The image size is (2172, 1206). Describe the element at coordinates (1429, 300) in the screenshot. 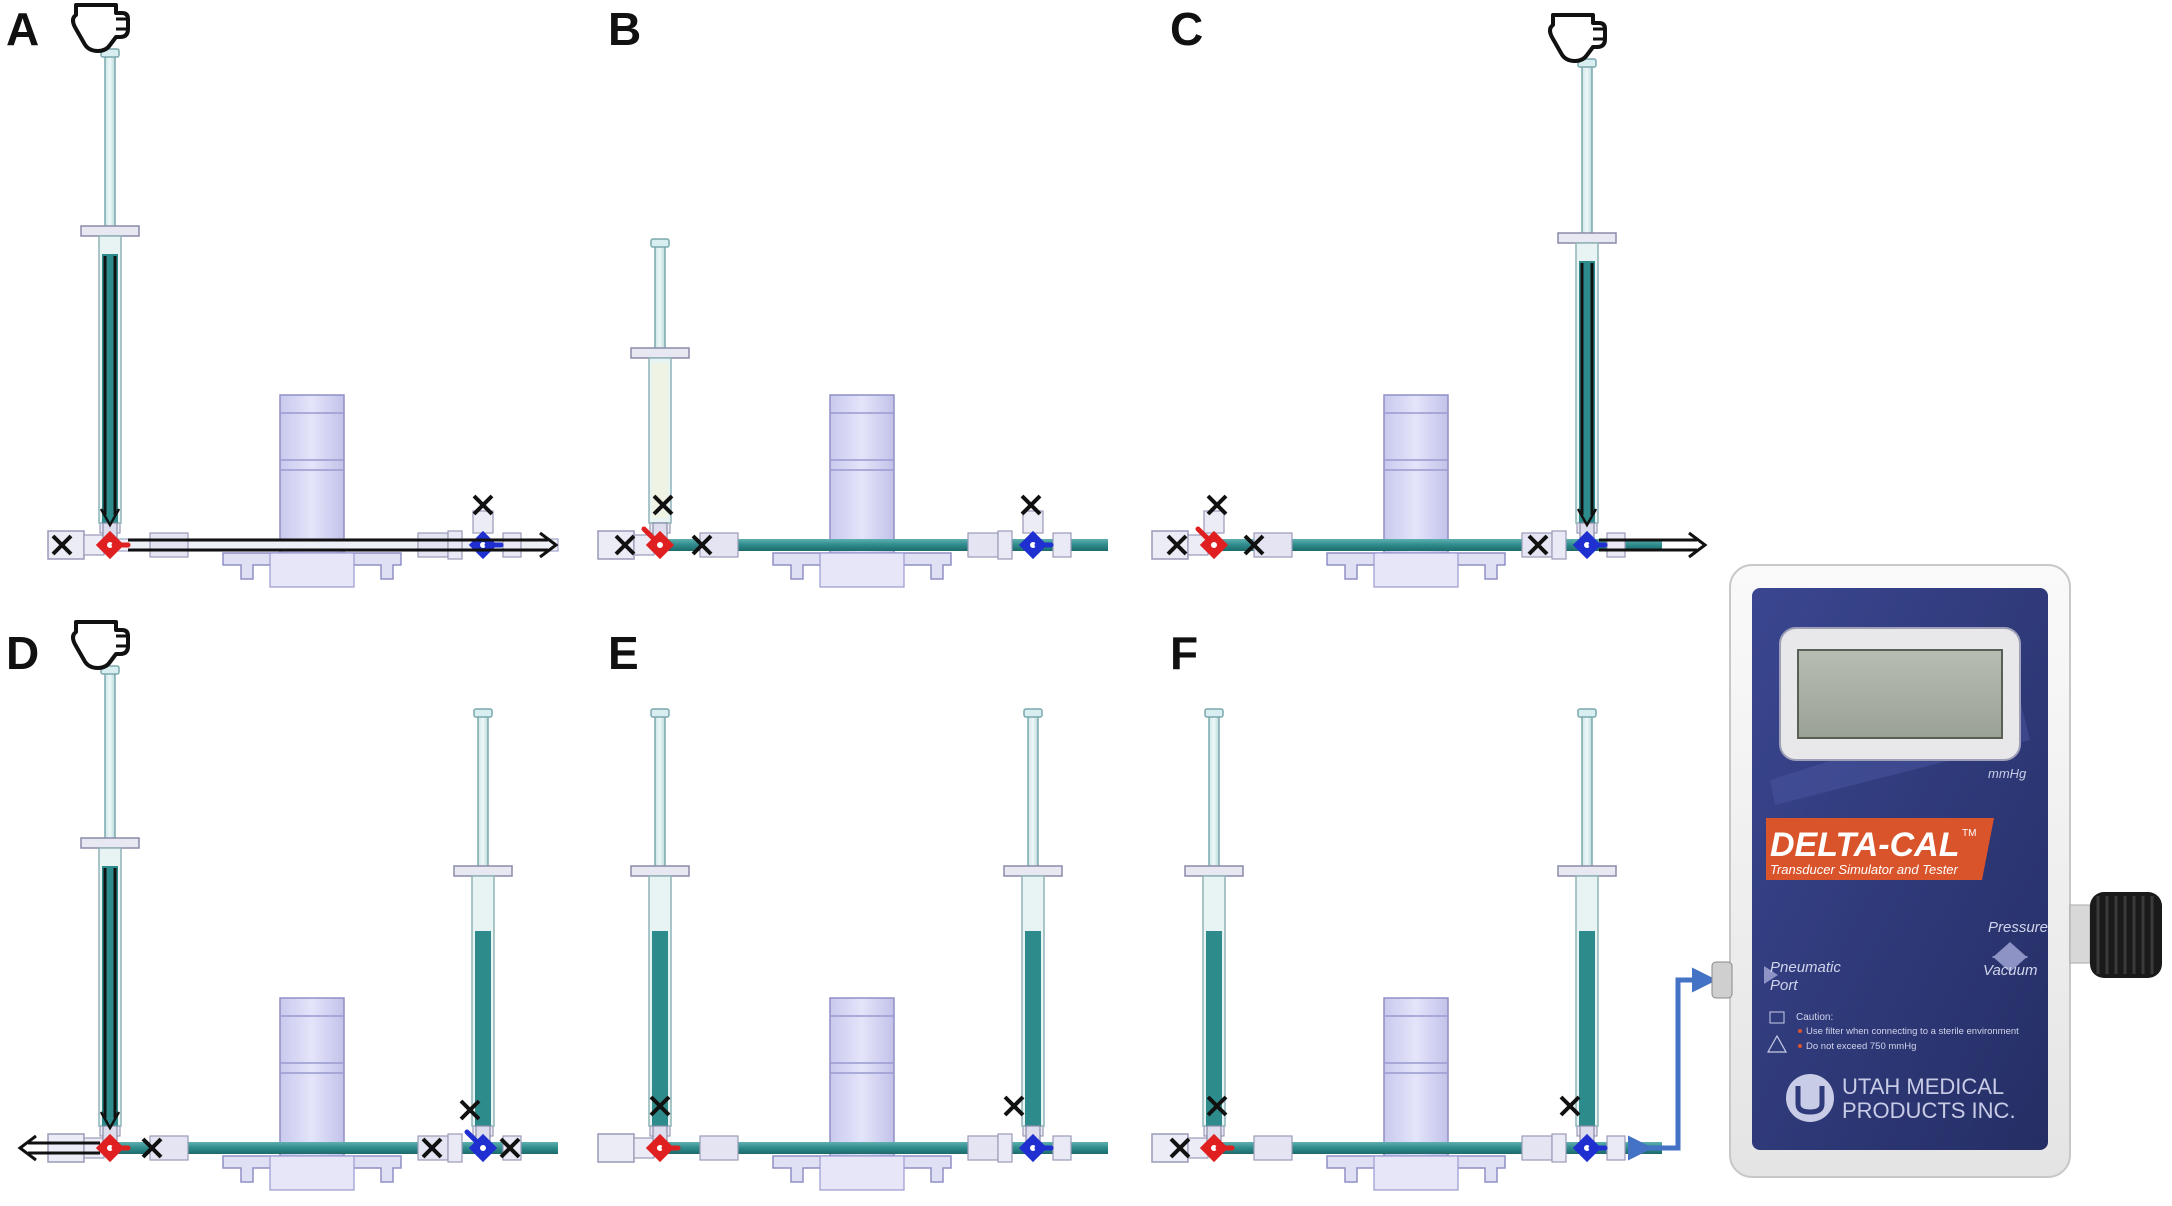

I see `panel-c` at that location.